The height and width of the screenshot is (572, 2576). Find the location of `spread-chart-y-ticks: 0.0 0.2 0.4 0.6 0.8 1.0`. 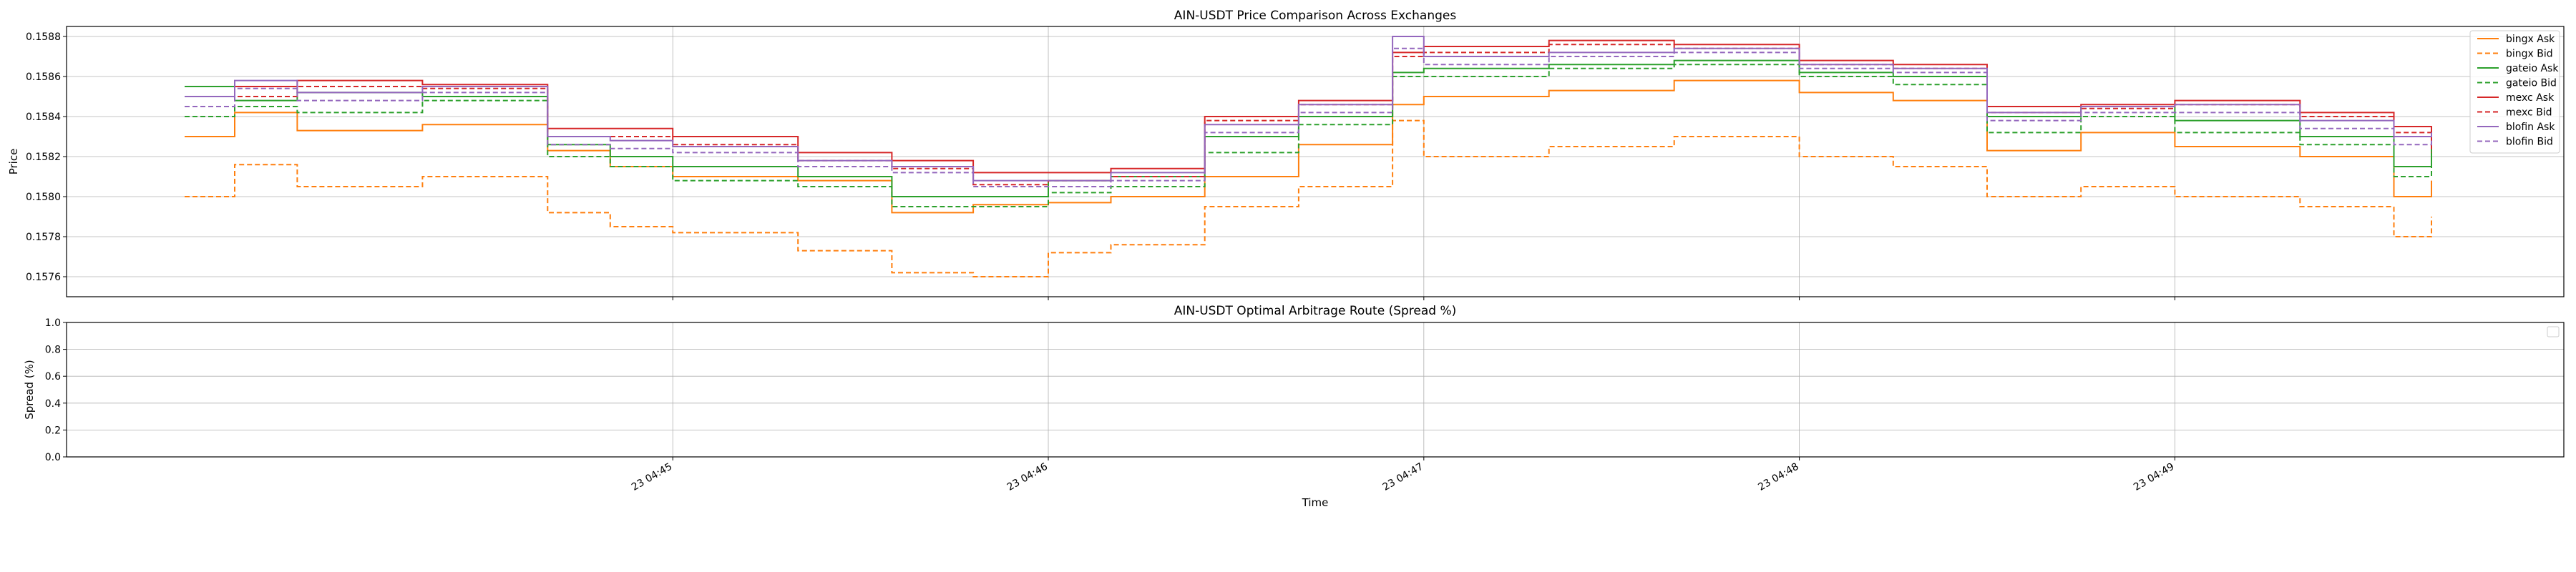

spread-chart-y-ticks: 0.0 0.2 0.4 0.6 0.8 1.0 is located at coordinates (56, 390).